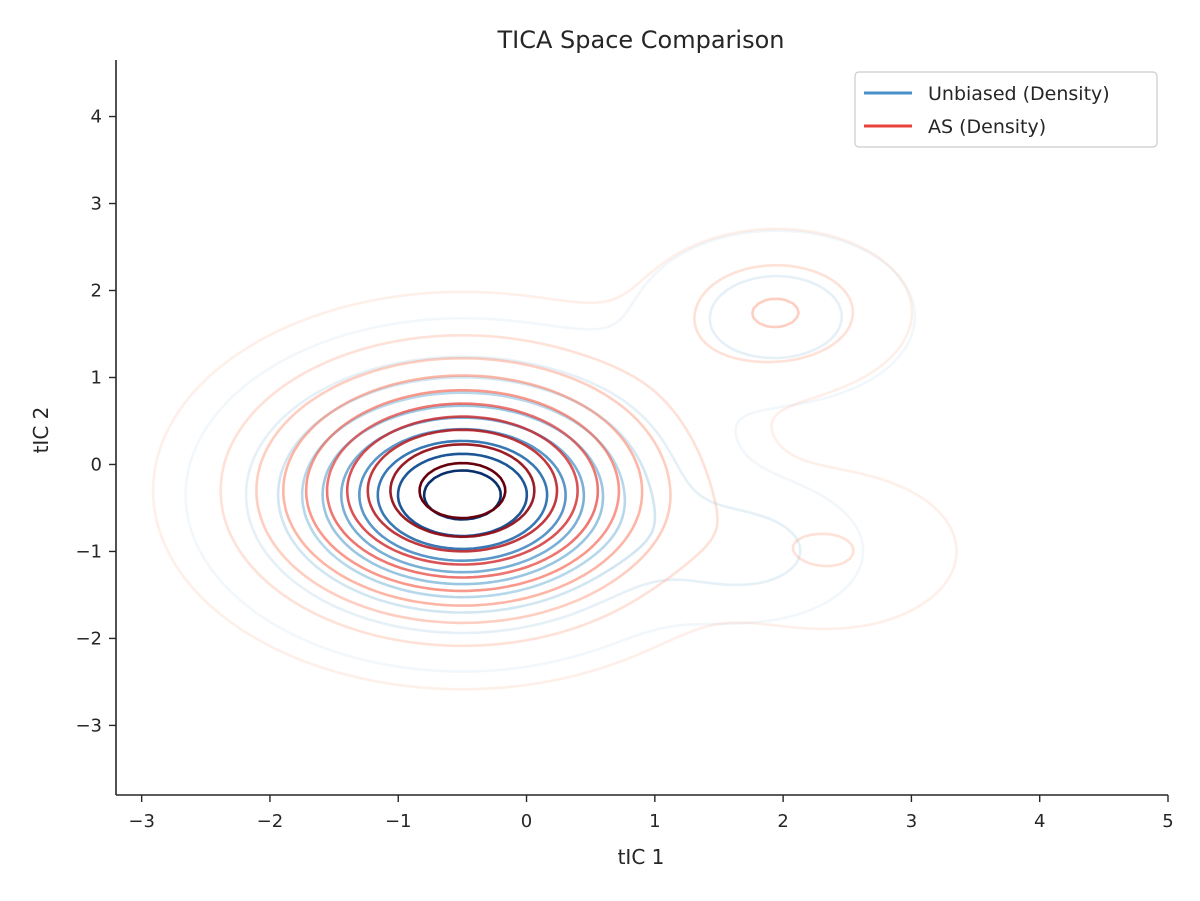  Describe the element at coordinates (398, 821) in the screenshot. I see `x-tick-label: −1` at that location.